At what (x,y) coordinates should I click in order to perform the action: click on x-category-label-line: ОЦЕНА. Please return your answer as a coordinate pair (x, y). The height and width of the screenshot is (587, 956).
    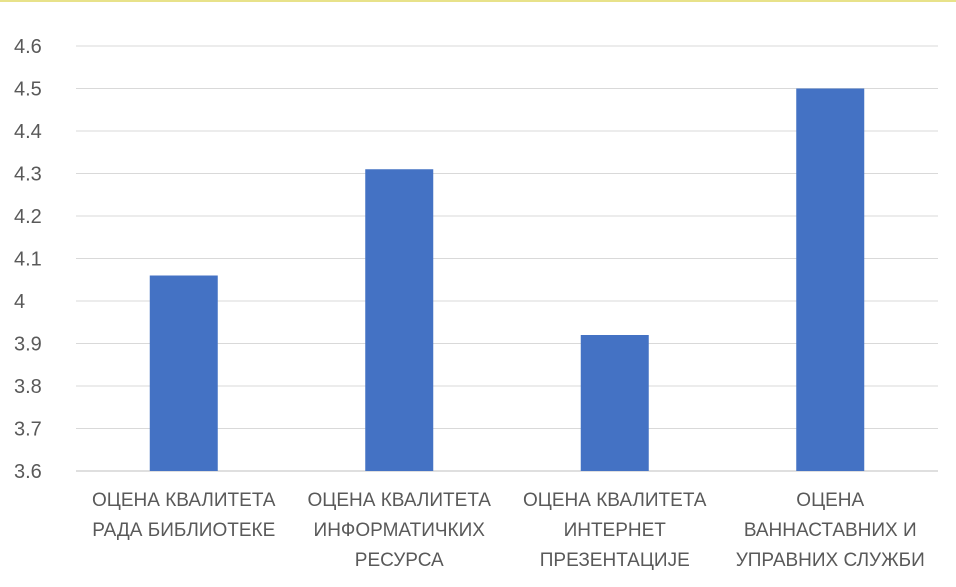
    Looking at the image, I should click on (830, 500).